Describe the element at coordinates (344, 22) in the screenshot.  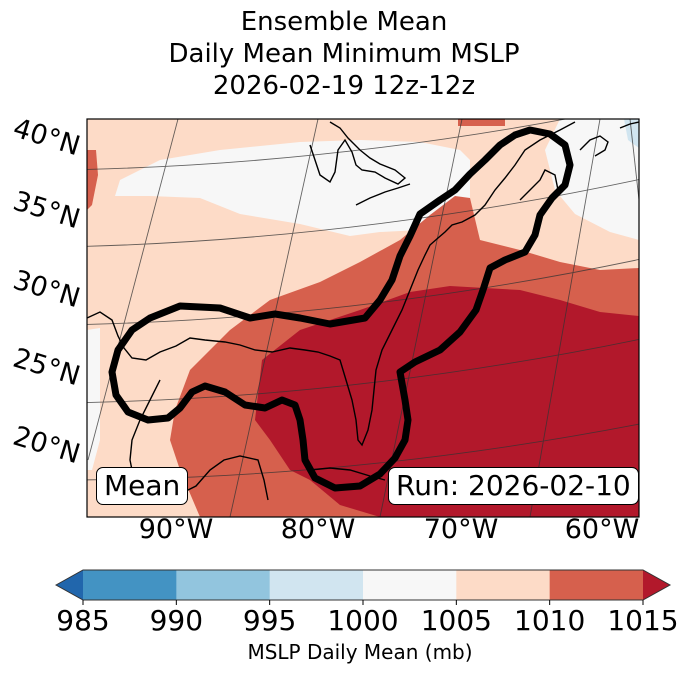
I see `chart-title-line-1: Ensemble Mean` at that location.